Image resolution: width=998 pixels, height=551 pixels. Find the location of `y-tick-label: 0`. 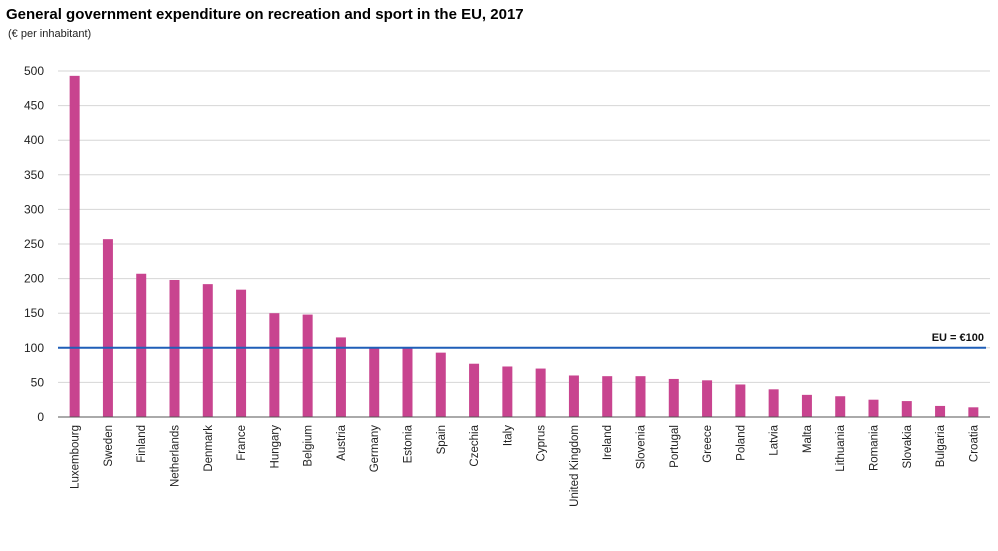

y-tick-label: 0 is located at coordinates (40, 417).